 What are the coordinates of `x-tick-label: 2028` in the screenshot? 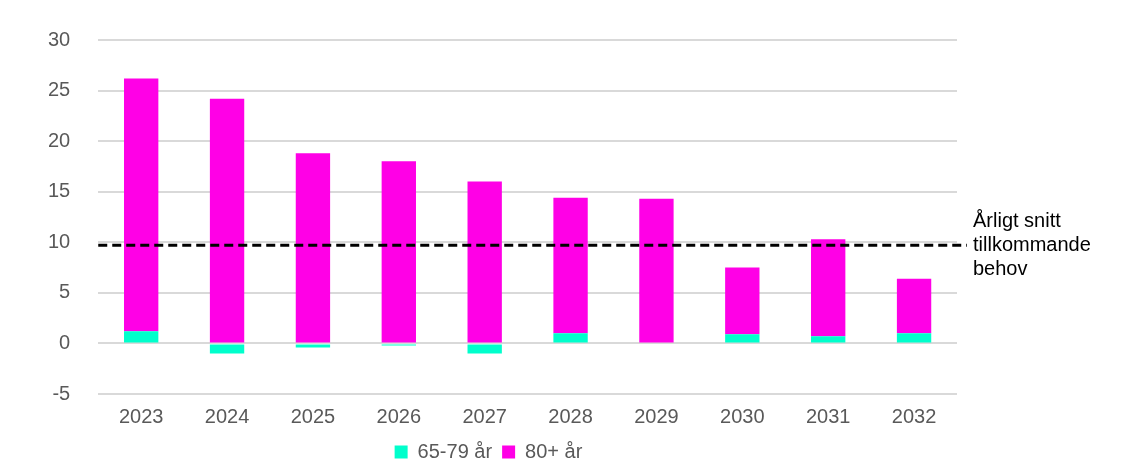 It's located at (570, 415).